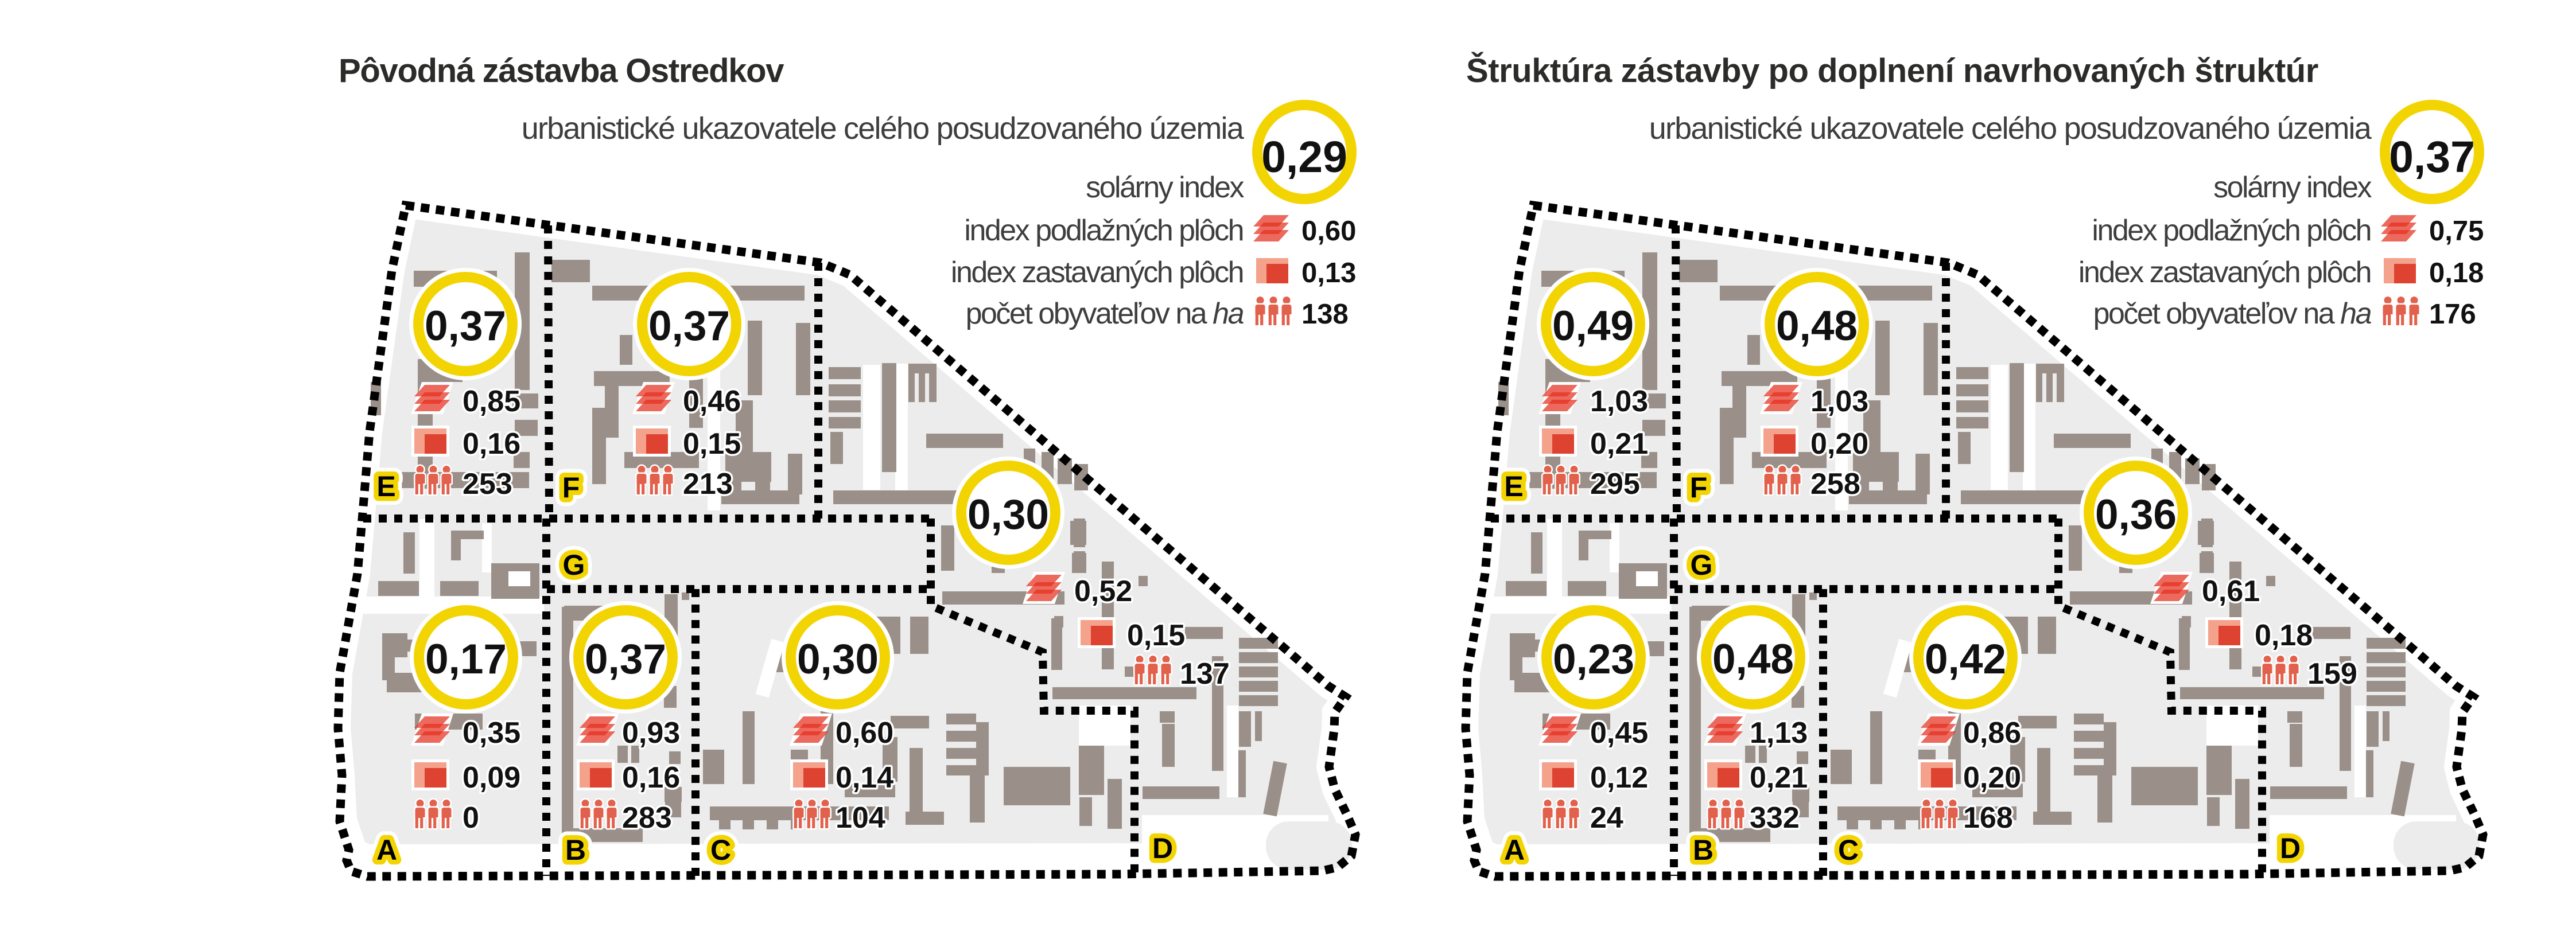 This screenshot has height=951, width=2576. What do you see at coordinates (712, 401) in the screenshot?
I see `svg-text: 0,46` at bounding box center [712, 401].